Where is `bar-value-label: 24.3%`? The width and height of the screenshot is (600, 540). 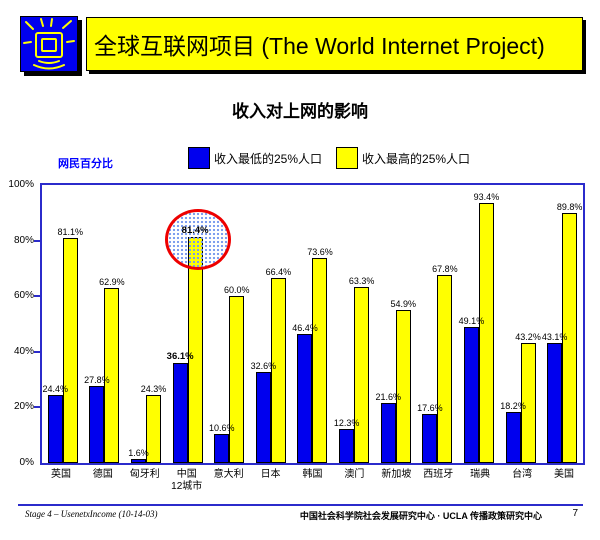 bar-value-label: 24.3% is located at coordinates (153, 389).